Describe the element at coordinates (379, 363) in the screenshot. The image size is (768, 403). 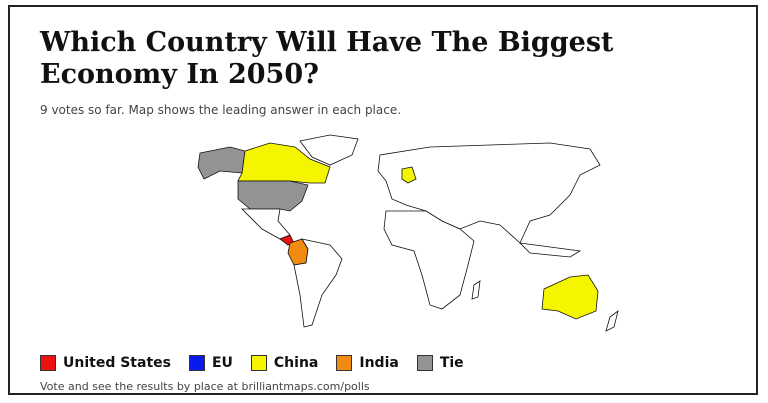
I see `legend-label: India` at that location.